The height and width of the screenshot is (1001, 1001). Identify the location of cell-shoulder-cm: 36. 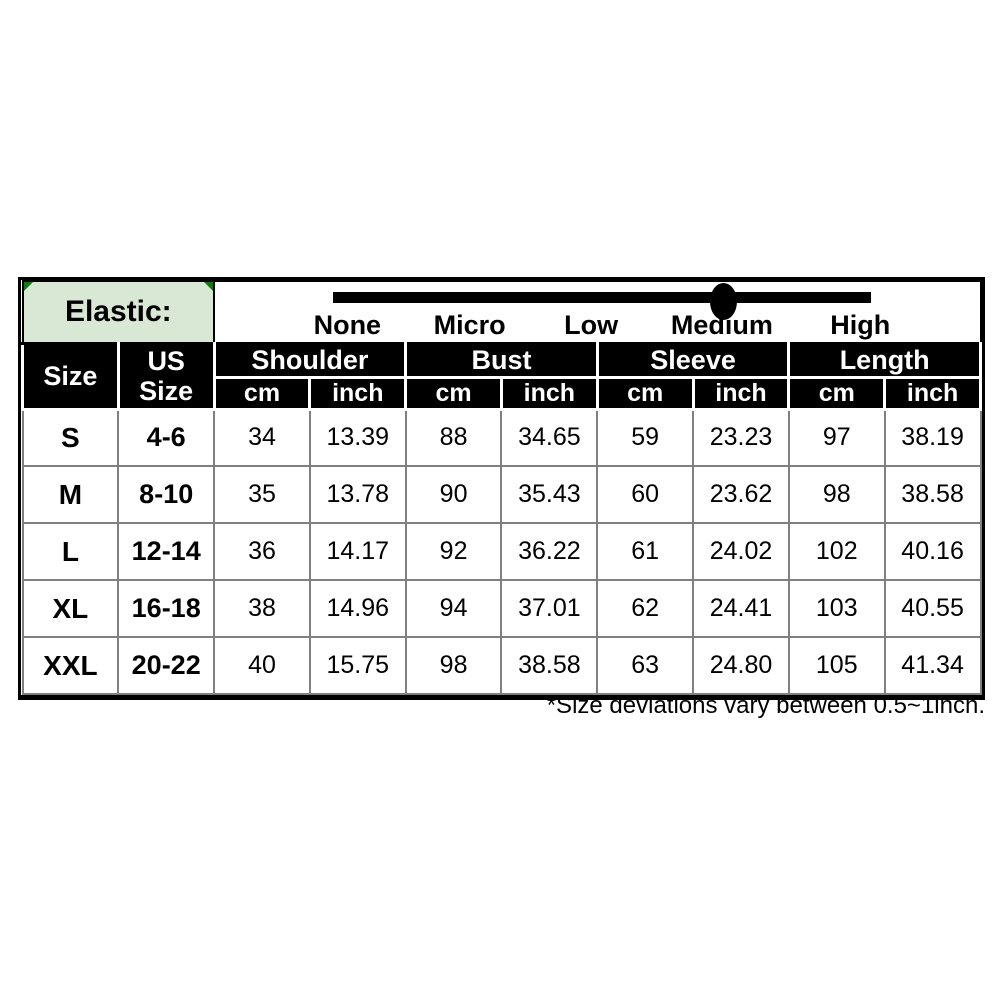
(262, 551).